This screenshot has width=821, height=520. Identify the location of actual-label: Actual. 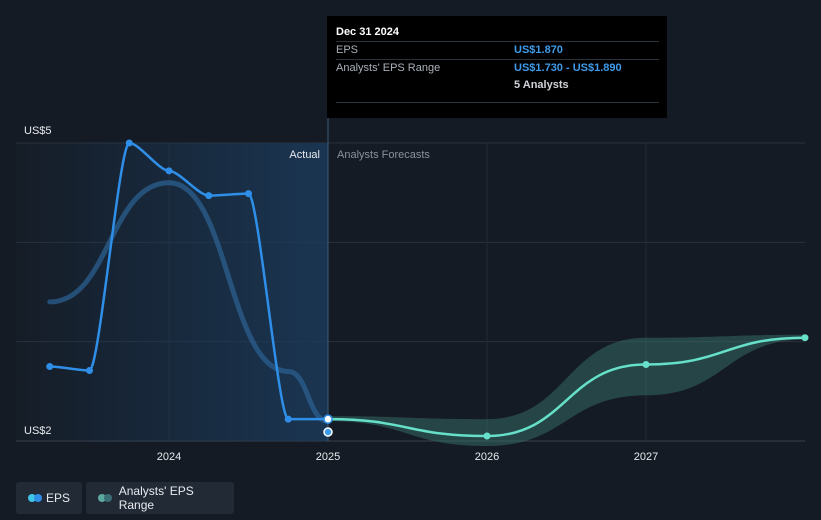
(304, 155).